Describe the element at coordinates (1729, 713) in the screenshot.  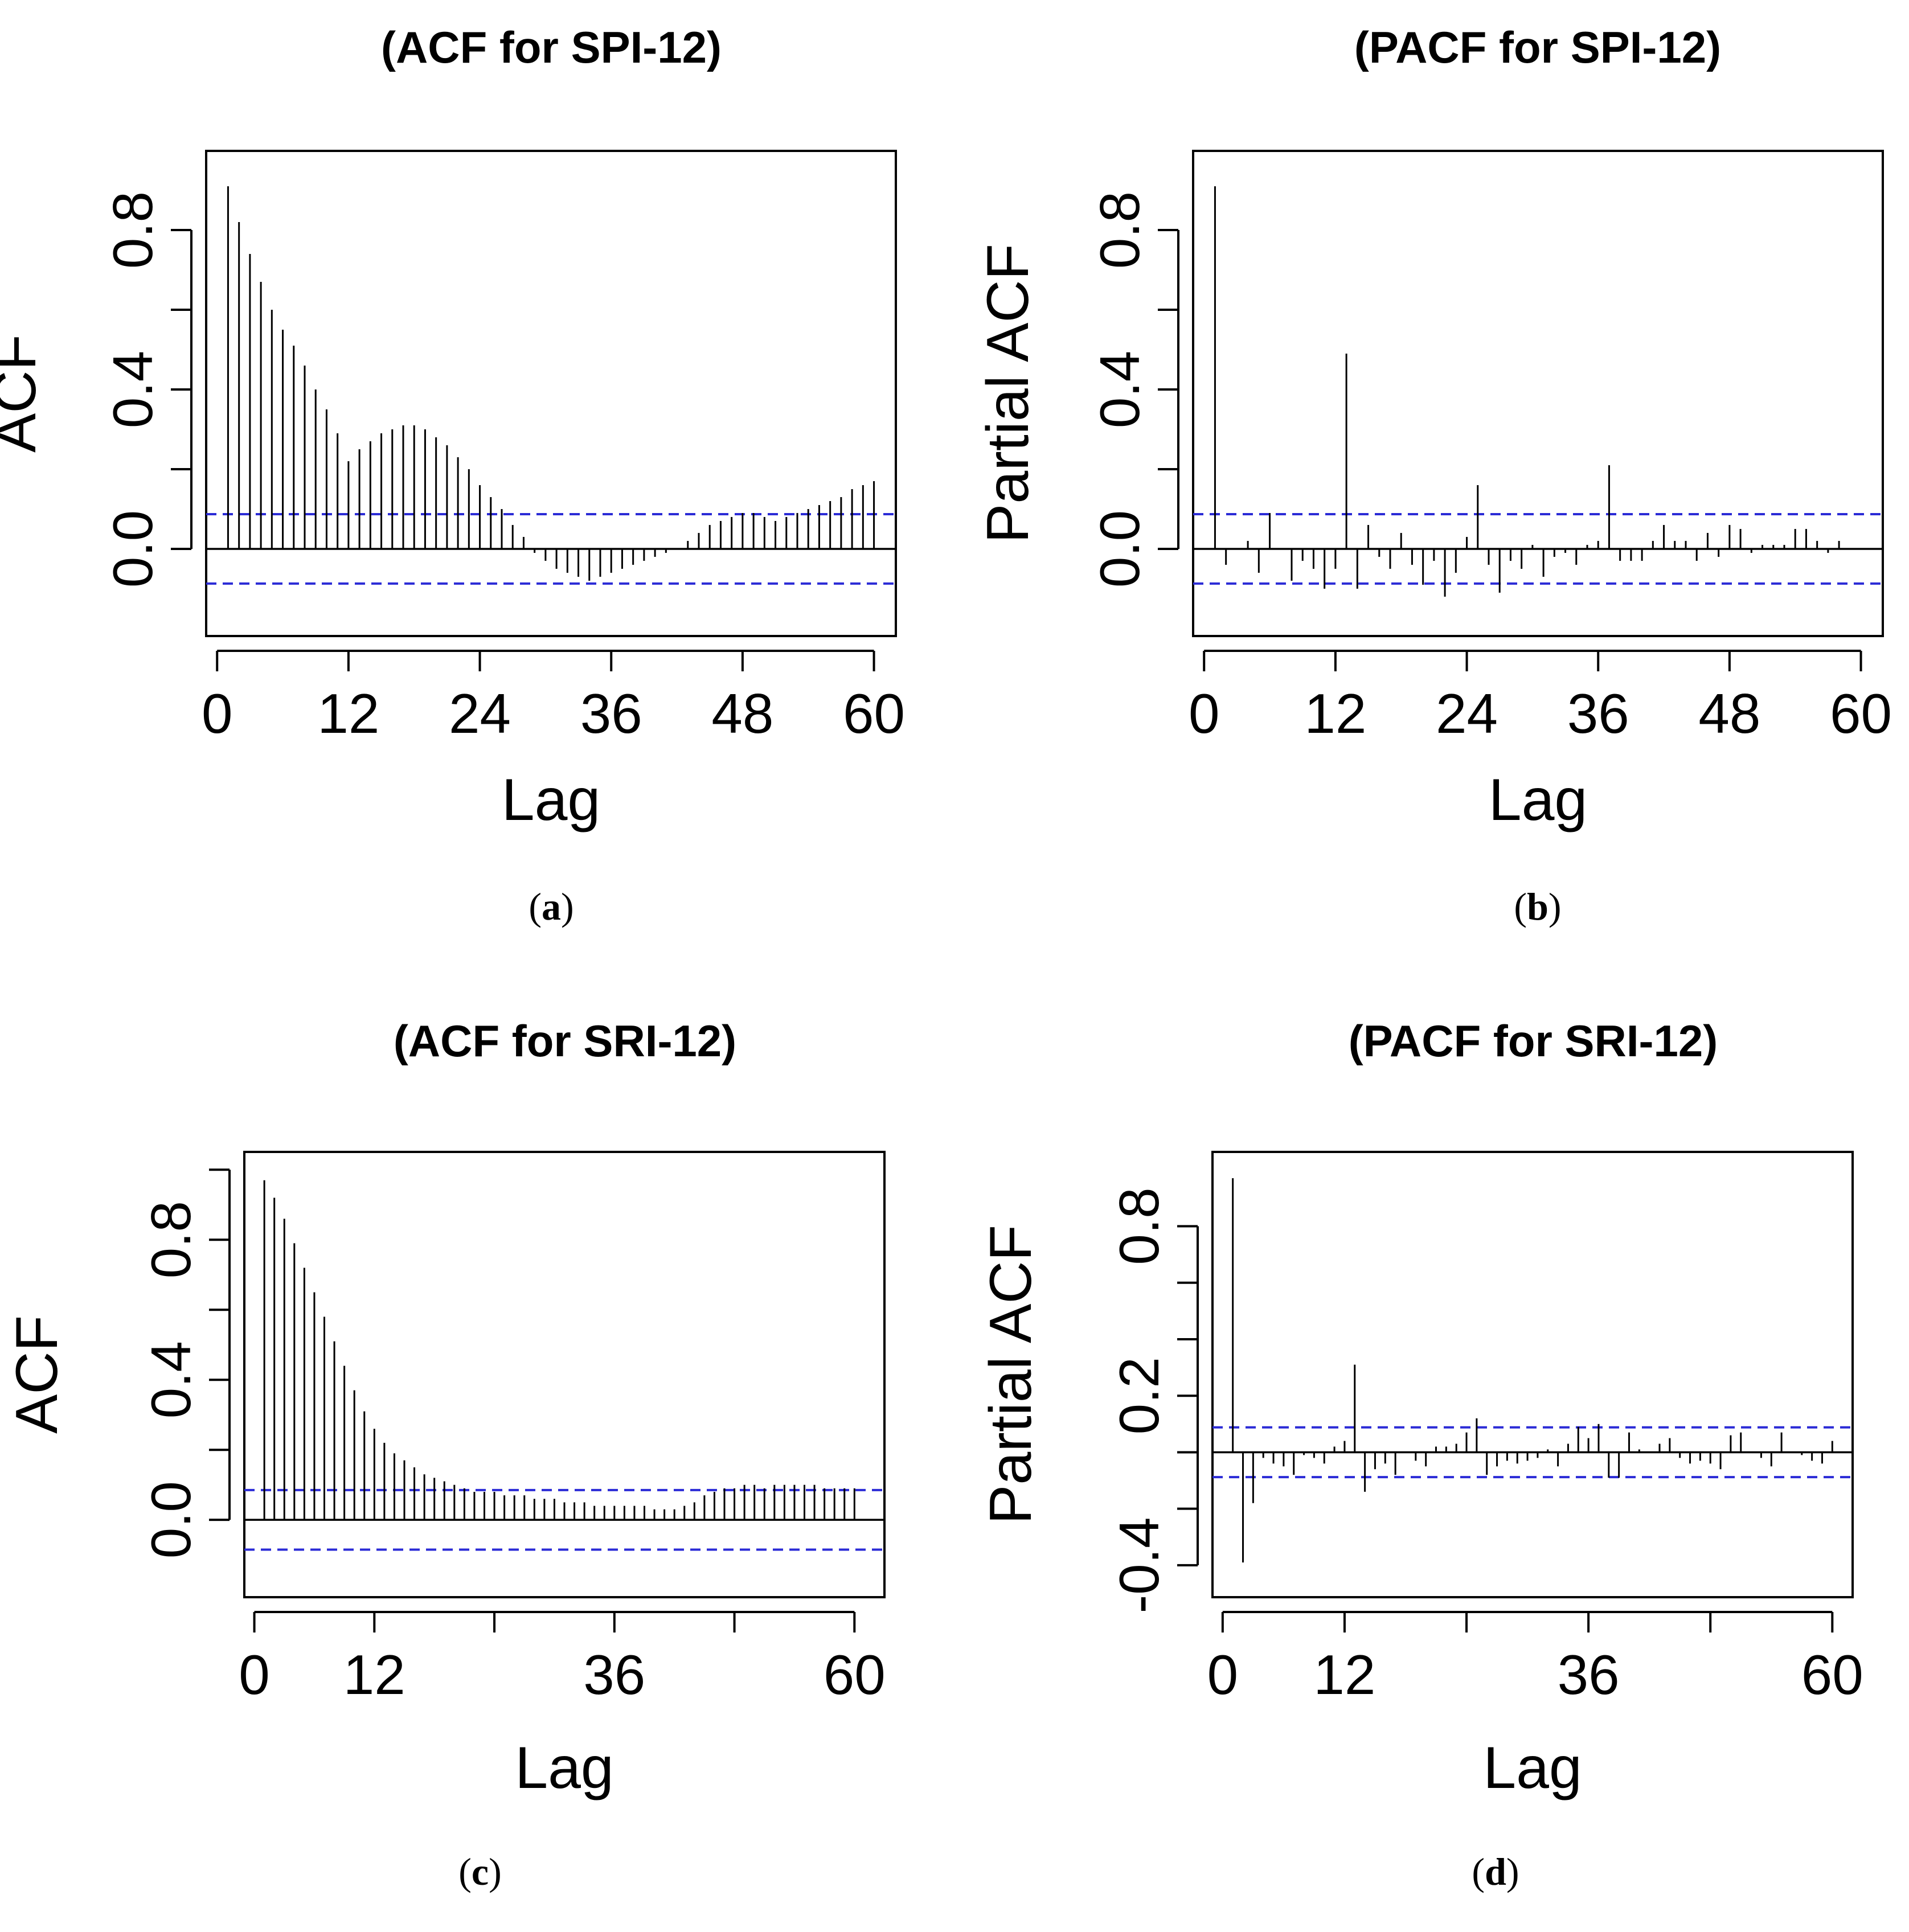
I see `panel-b-x-tick-label: 48` at that location.